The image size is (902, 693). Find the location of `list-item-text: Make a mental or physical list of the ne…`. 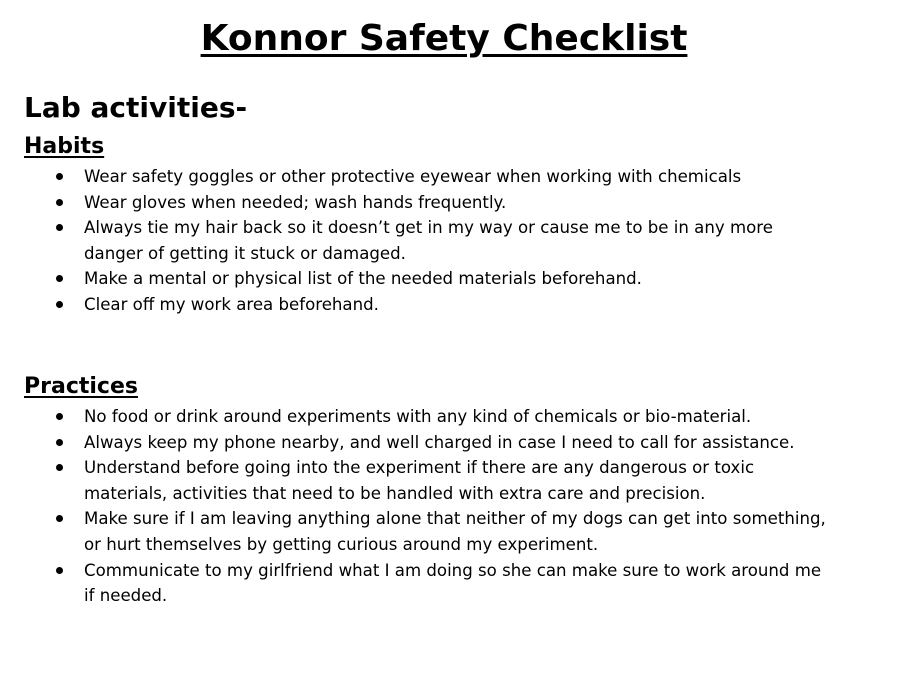

list-item-text: Make a mental or physical list of the ne… is located at coordinates (363, 279).